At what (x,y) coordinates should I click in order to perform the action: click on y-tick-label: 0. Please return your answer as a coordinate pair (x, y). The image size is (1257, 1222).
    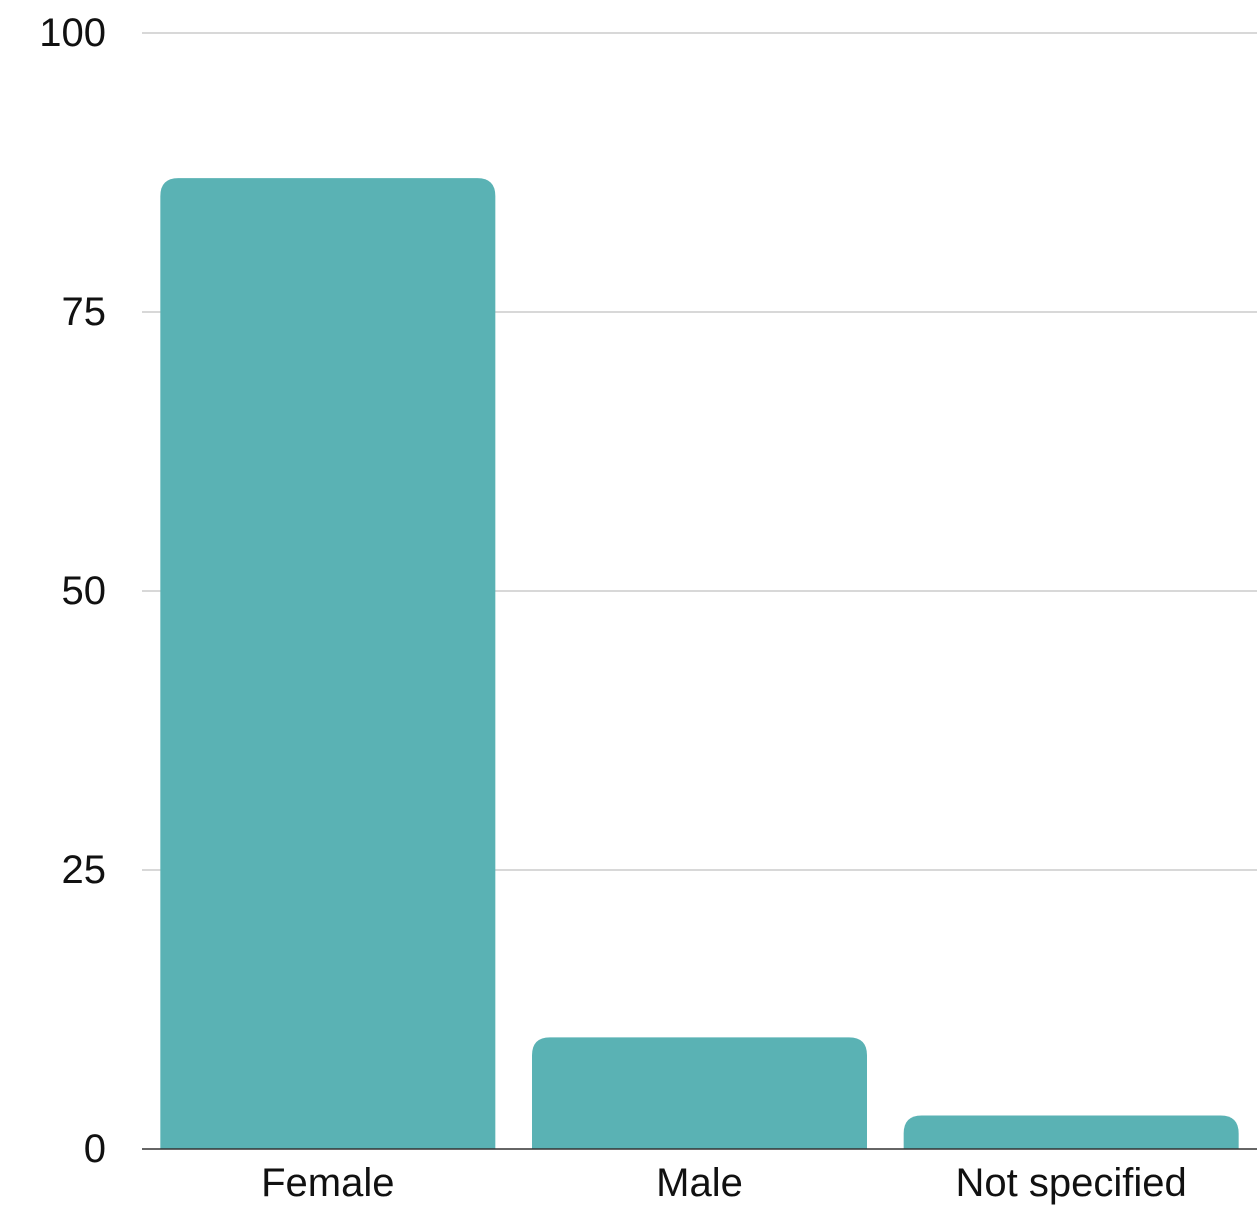
    Looking at the image, I should click on (95, 1149).